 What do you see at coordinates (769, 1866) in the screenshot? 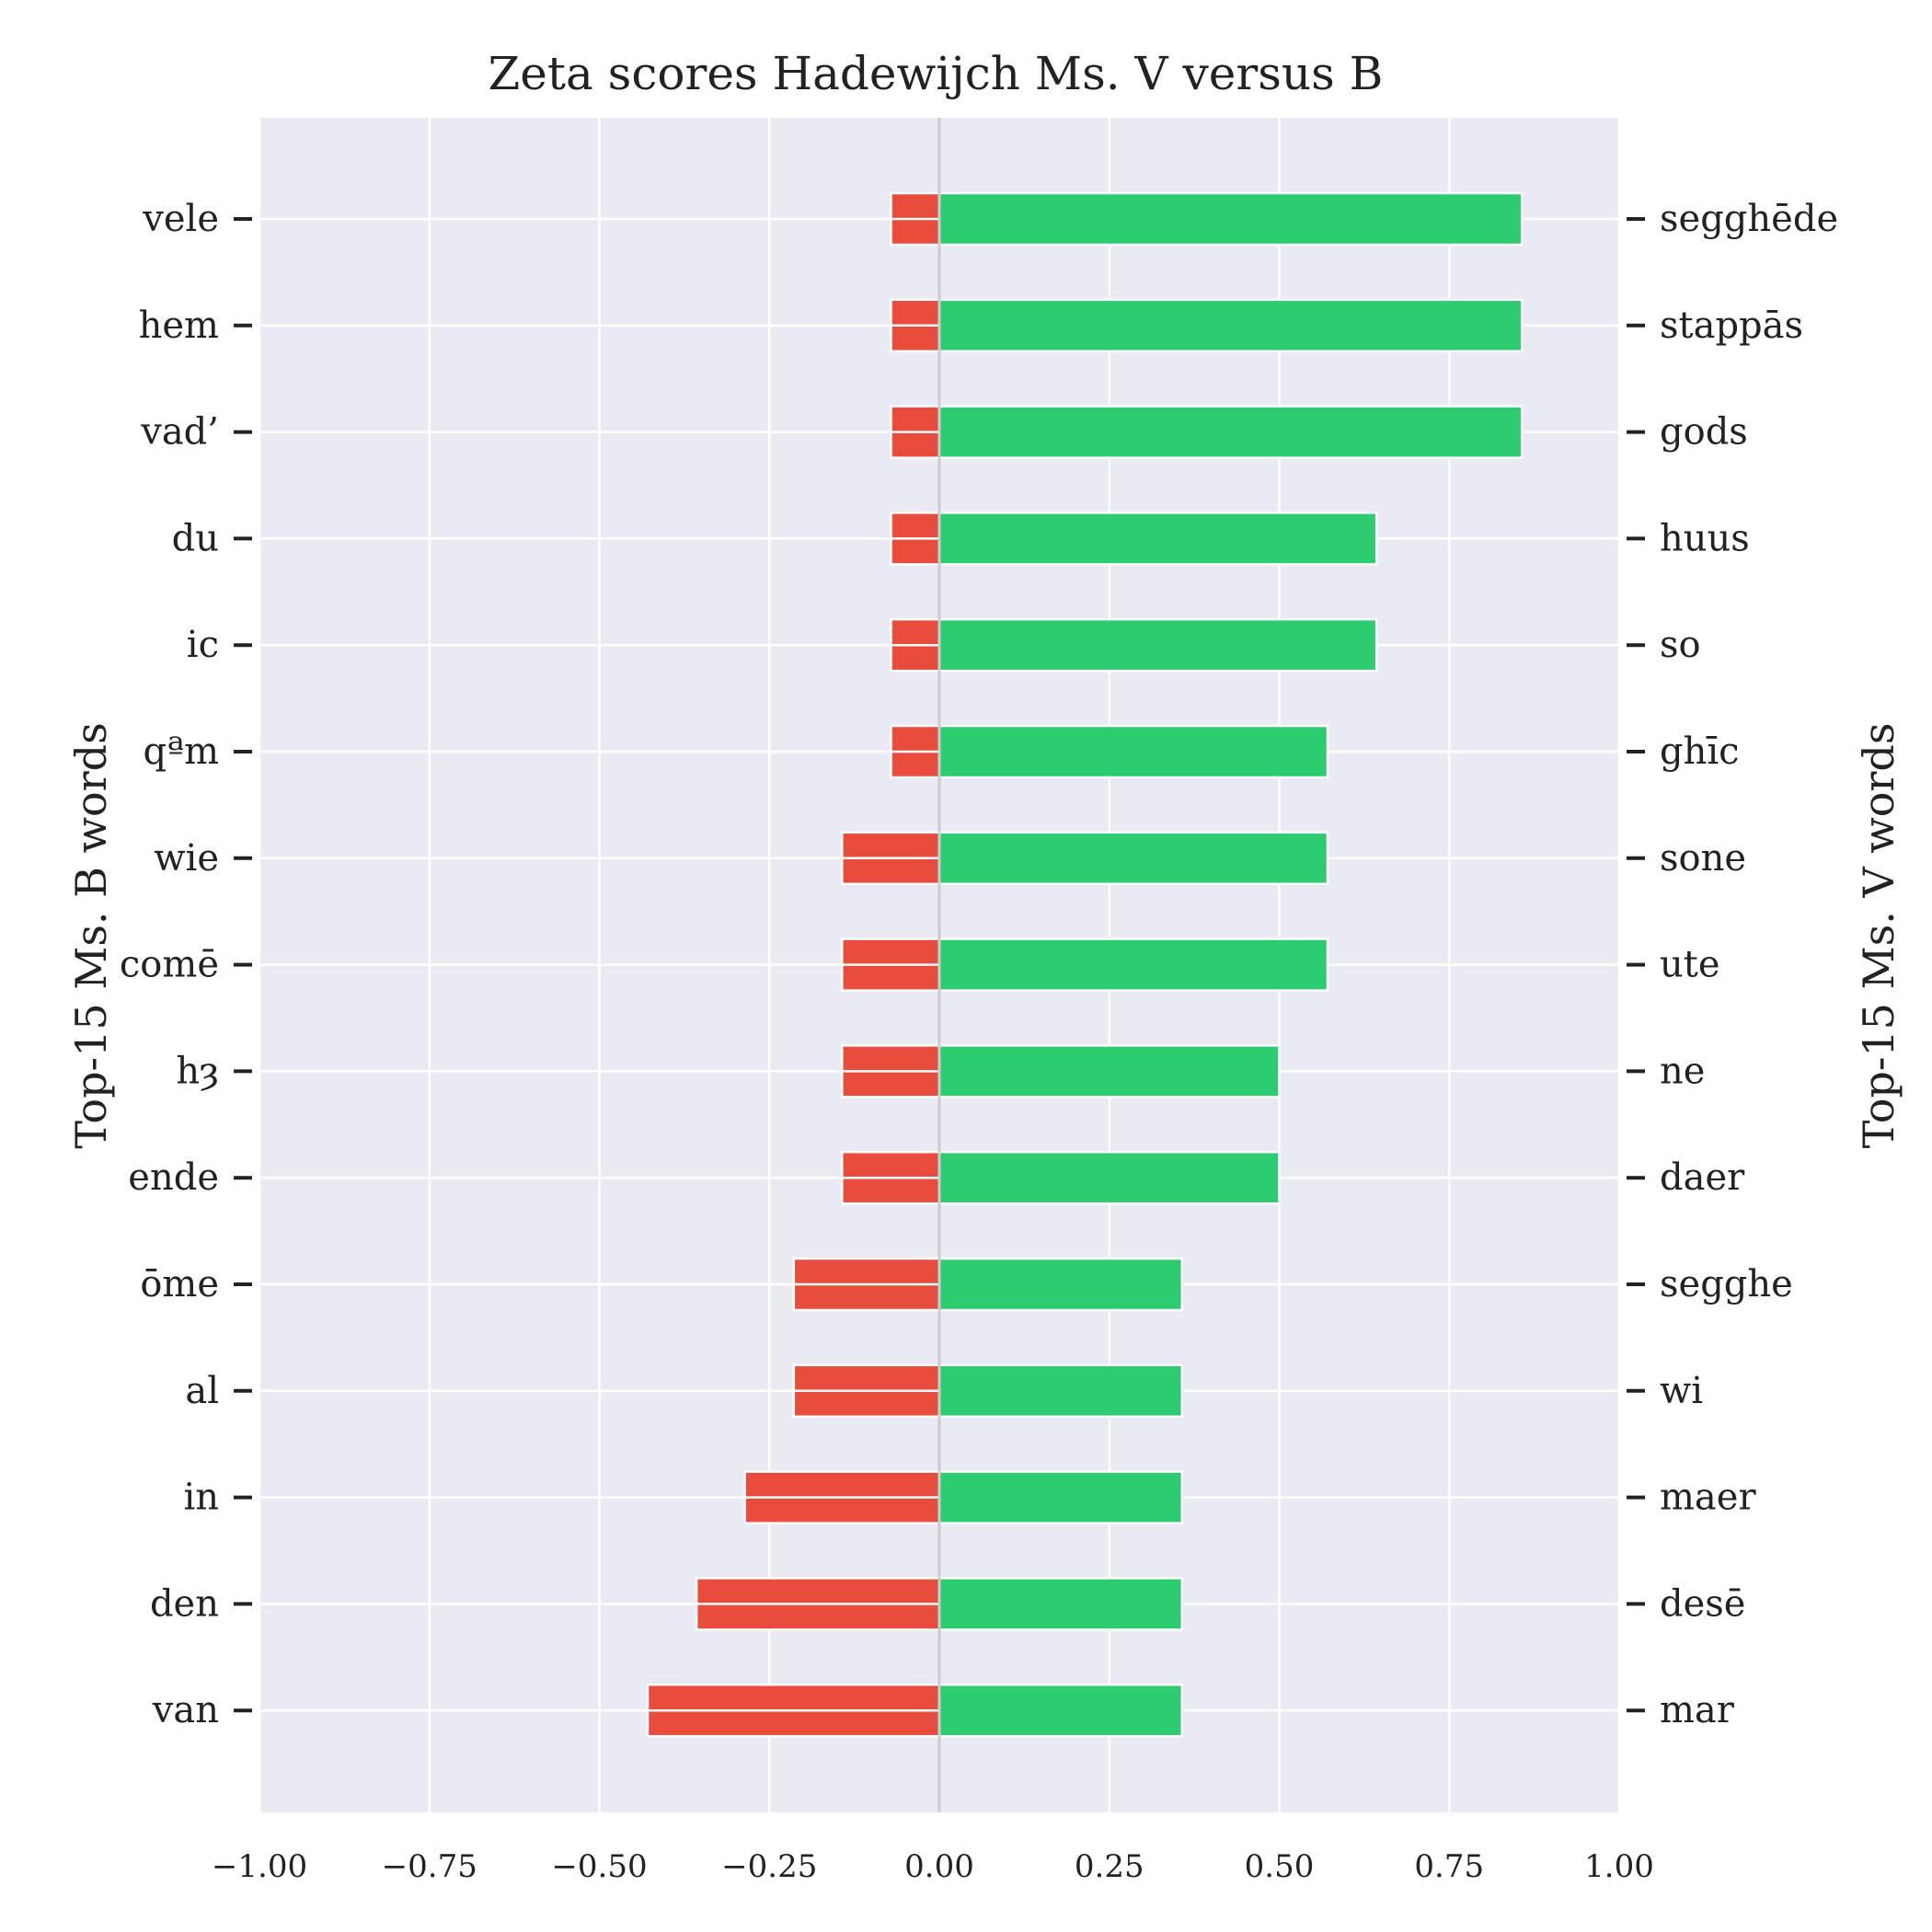
I see `x-tick-label: −0.25` at bounding box center [769, 1866].